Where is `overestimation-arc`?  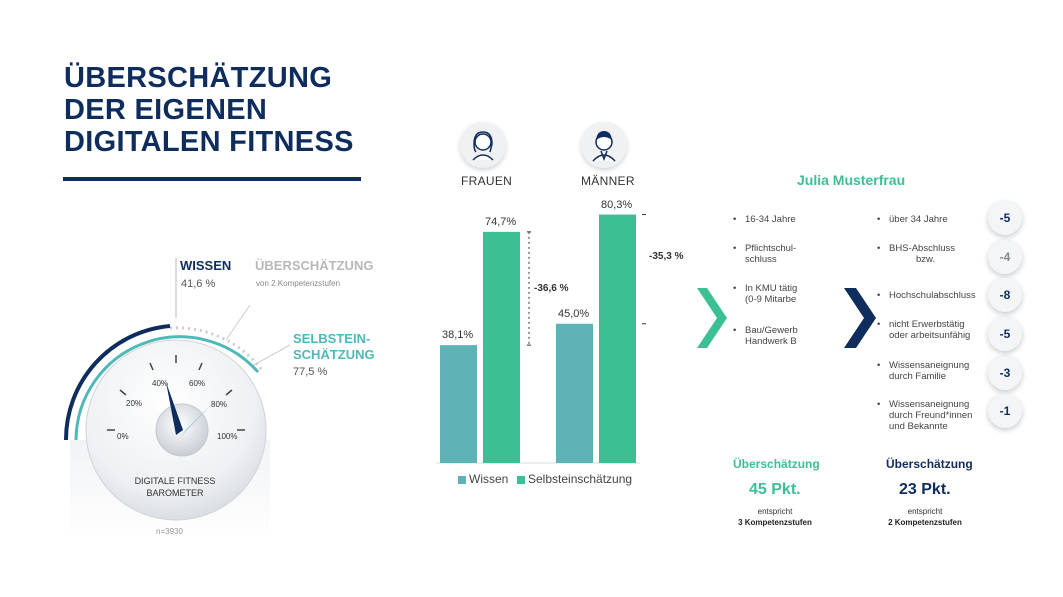 overestimation-arc is located at coordinates (216, 348).